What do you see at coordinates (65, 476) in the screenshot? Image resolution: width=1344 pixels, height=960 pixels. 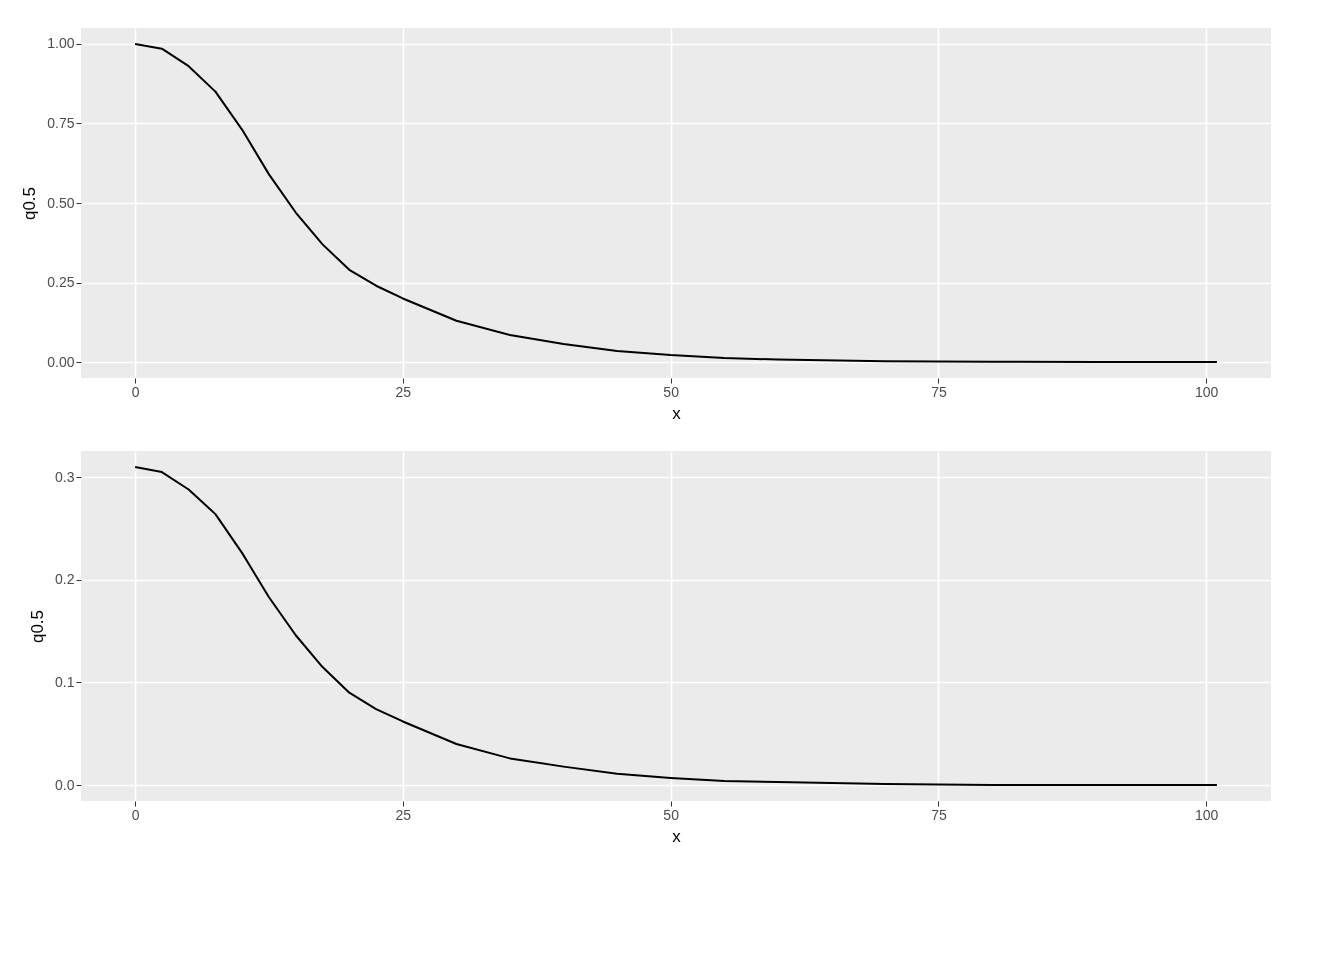 I see `y-tick-label: 0.3` at bounding box center [65, 476].